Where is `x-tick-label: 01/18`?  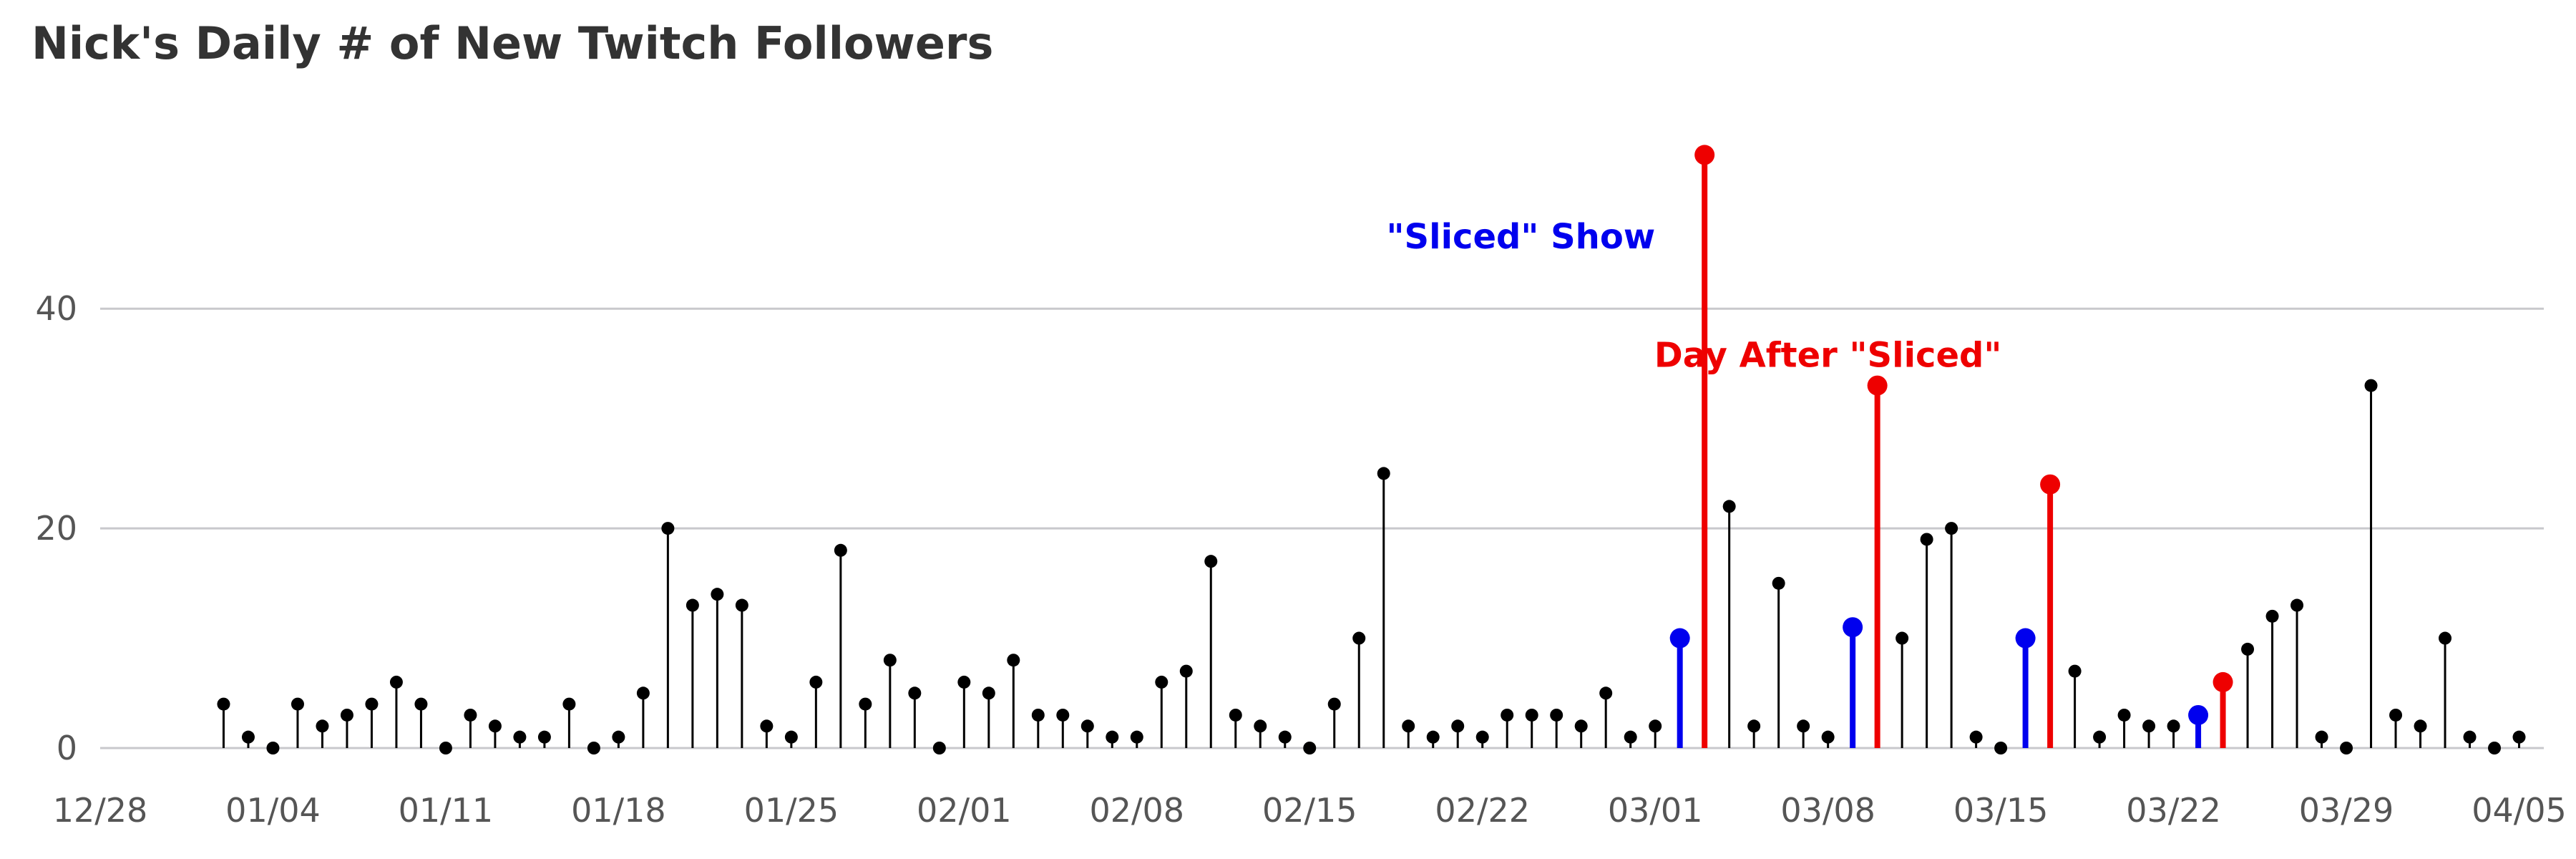 x-tick-label: 01/18 is located at coordinates (618, 810).